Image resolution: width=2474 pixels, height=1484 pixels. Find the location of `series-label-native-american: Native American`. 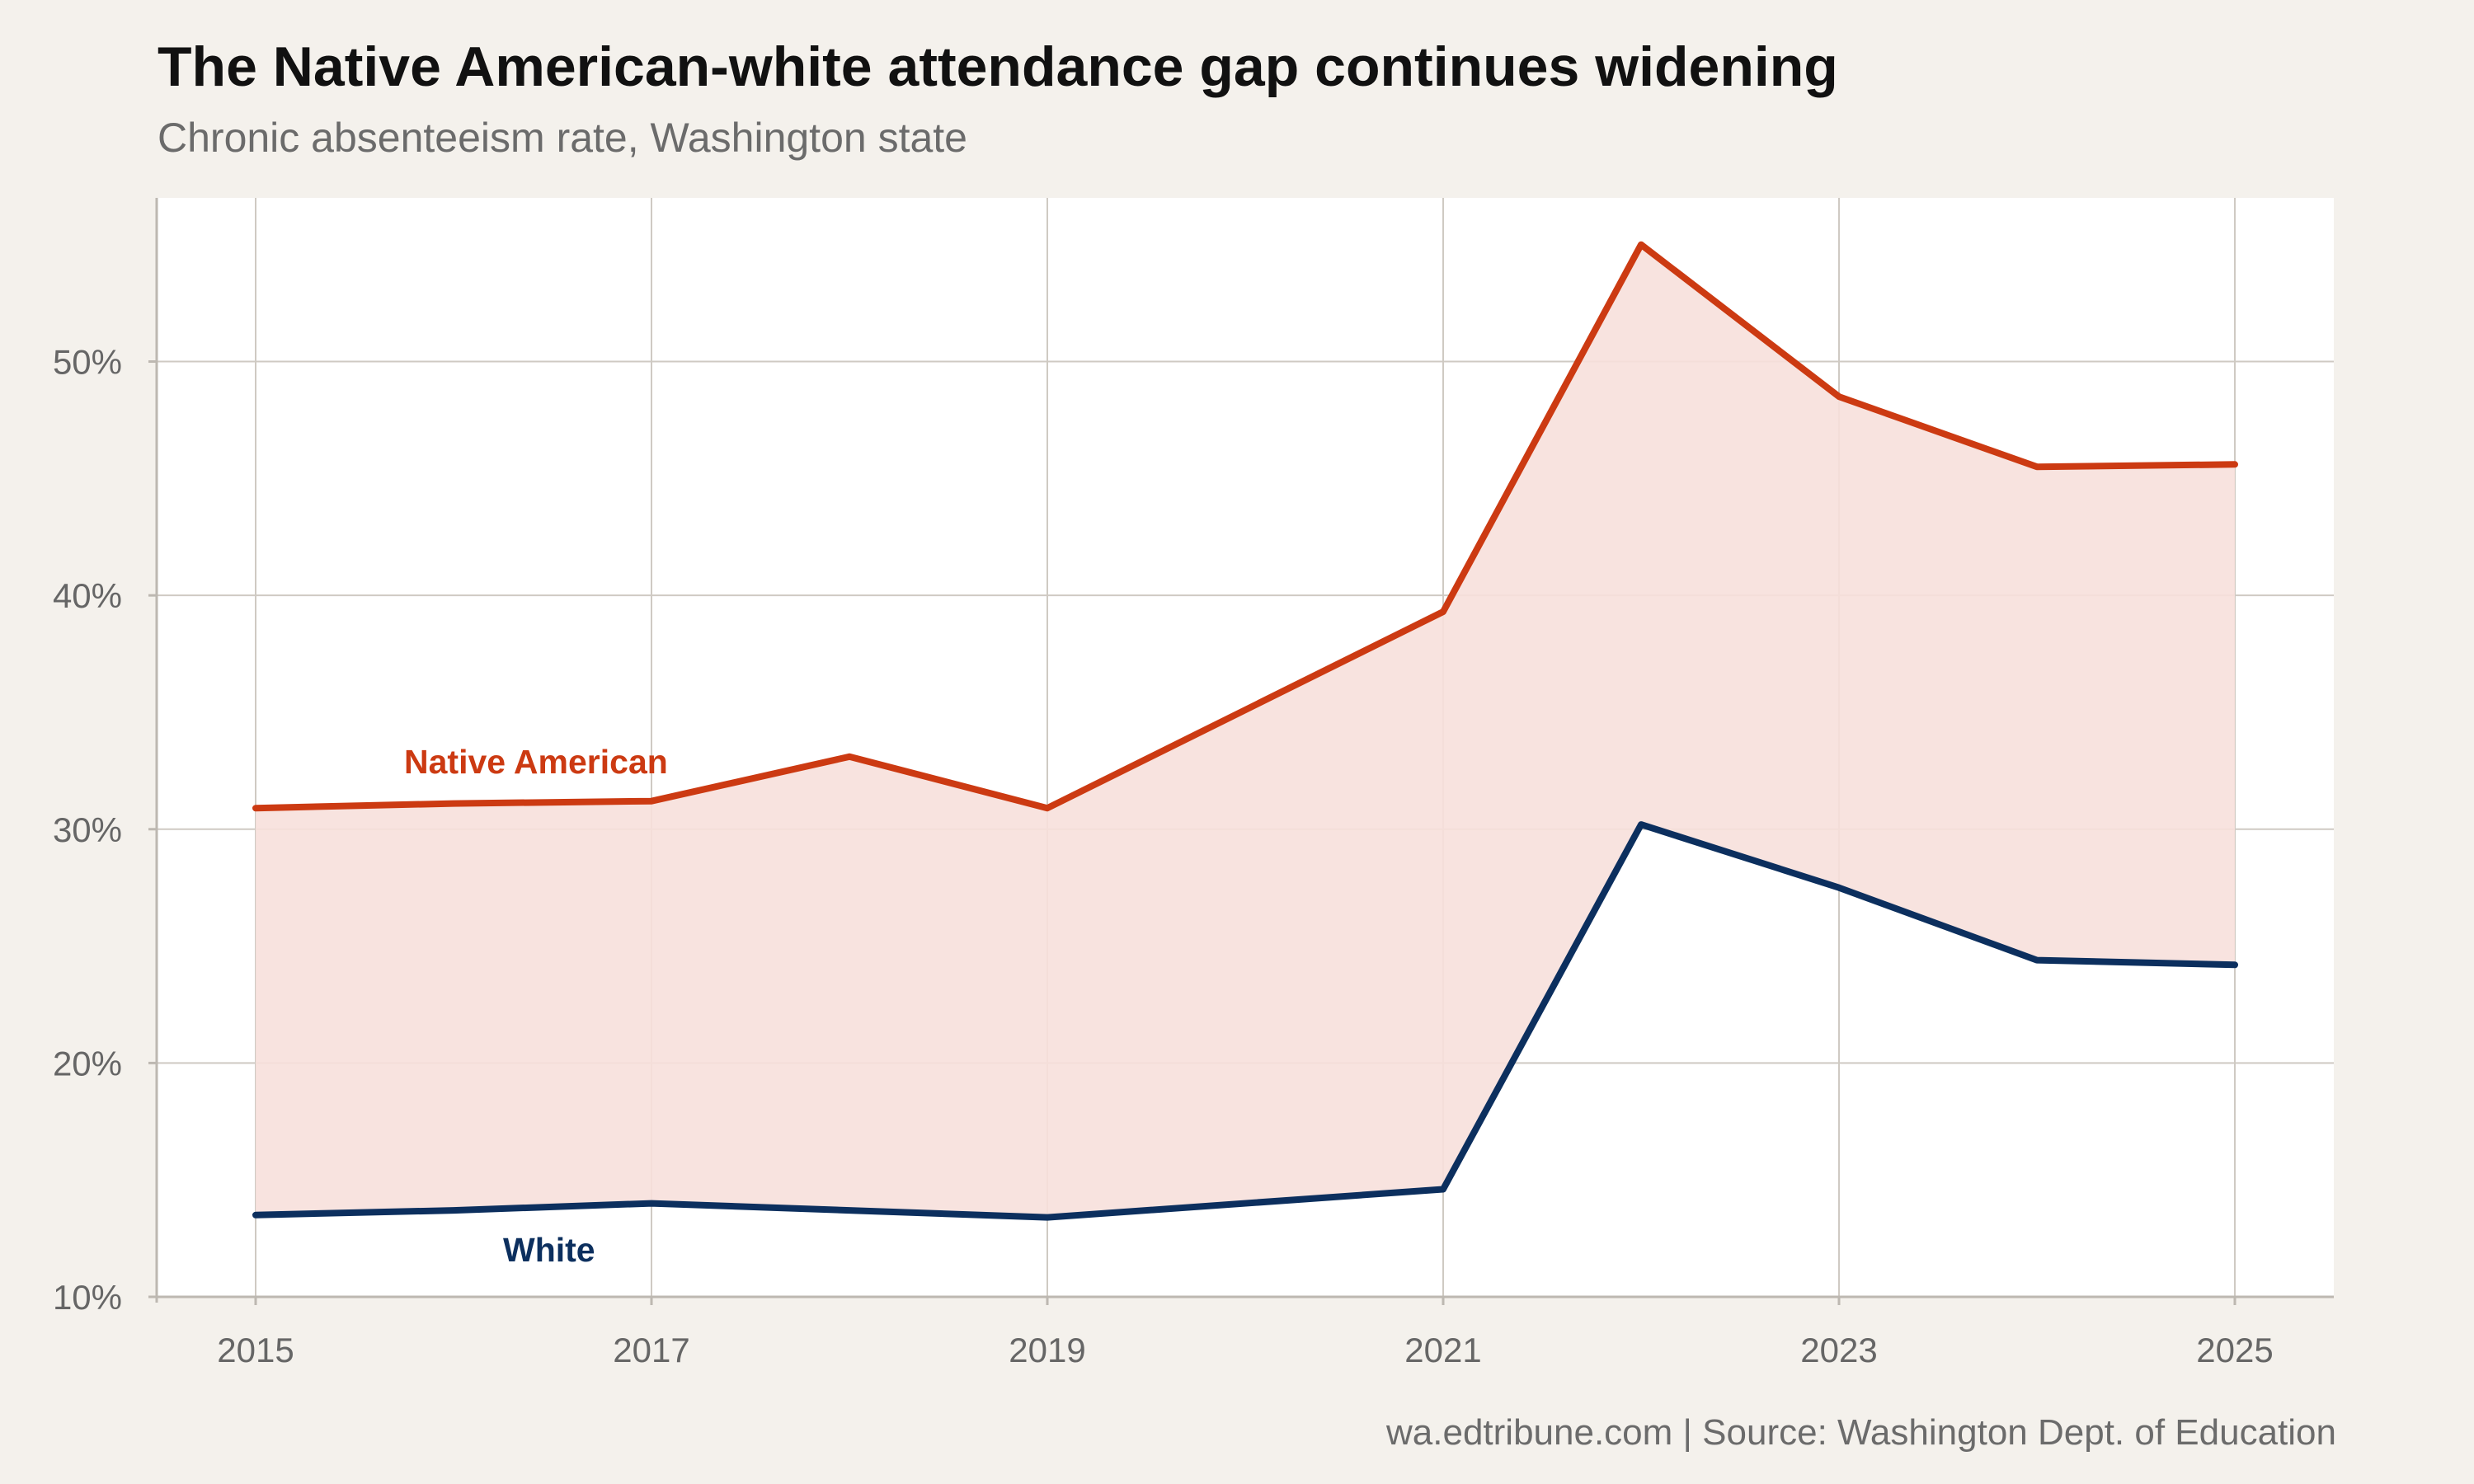

series-label-native-american: Native American is located at coordinates (536, 762).